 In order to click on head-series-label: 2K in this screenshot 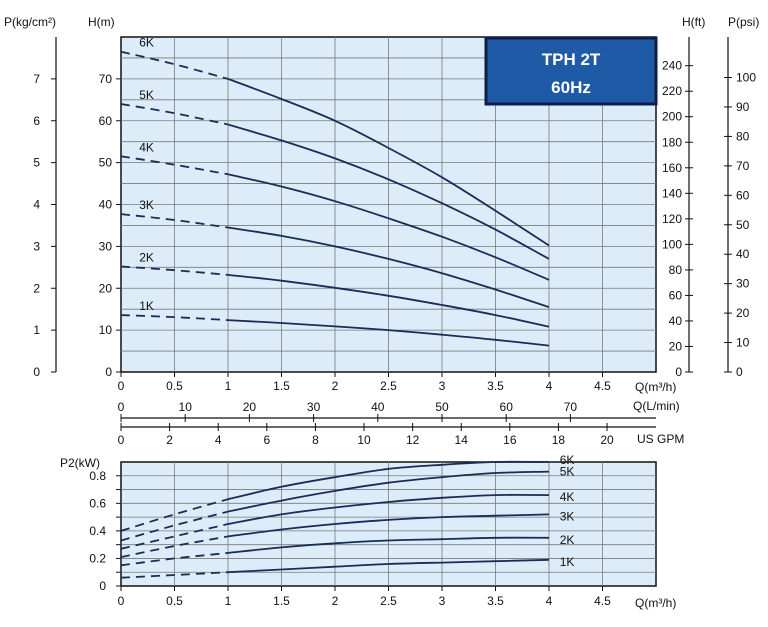, I will do `click(146, 257)`.